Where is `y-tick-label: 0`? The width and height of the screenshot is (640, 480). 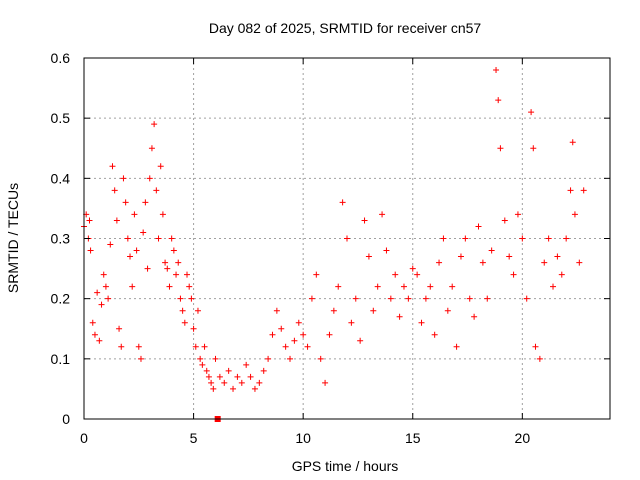
y-tick-label: 0 is located at coordinates (66, 419).